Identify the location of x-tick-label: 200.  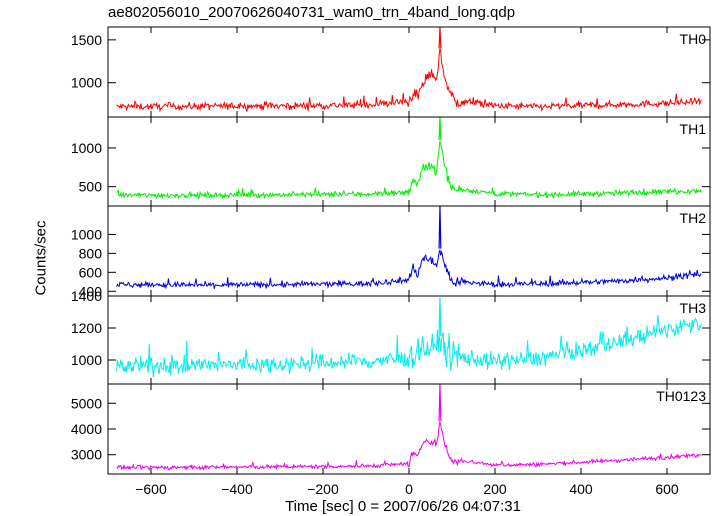
(495, 489).